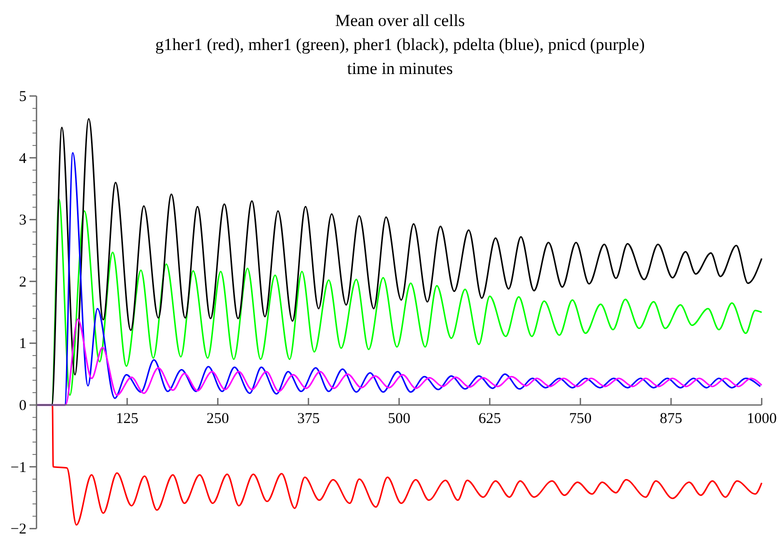 The image size is (783, 537). Describe the element at coordinates (127, 419) in the screenshot. I see `x-tick-label: 125` at that location.